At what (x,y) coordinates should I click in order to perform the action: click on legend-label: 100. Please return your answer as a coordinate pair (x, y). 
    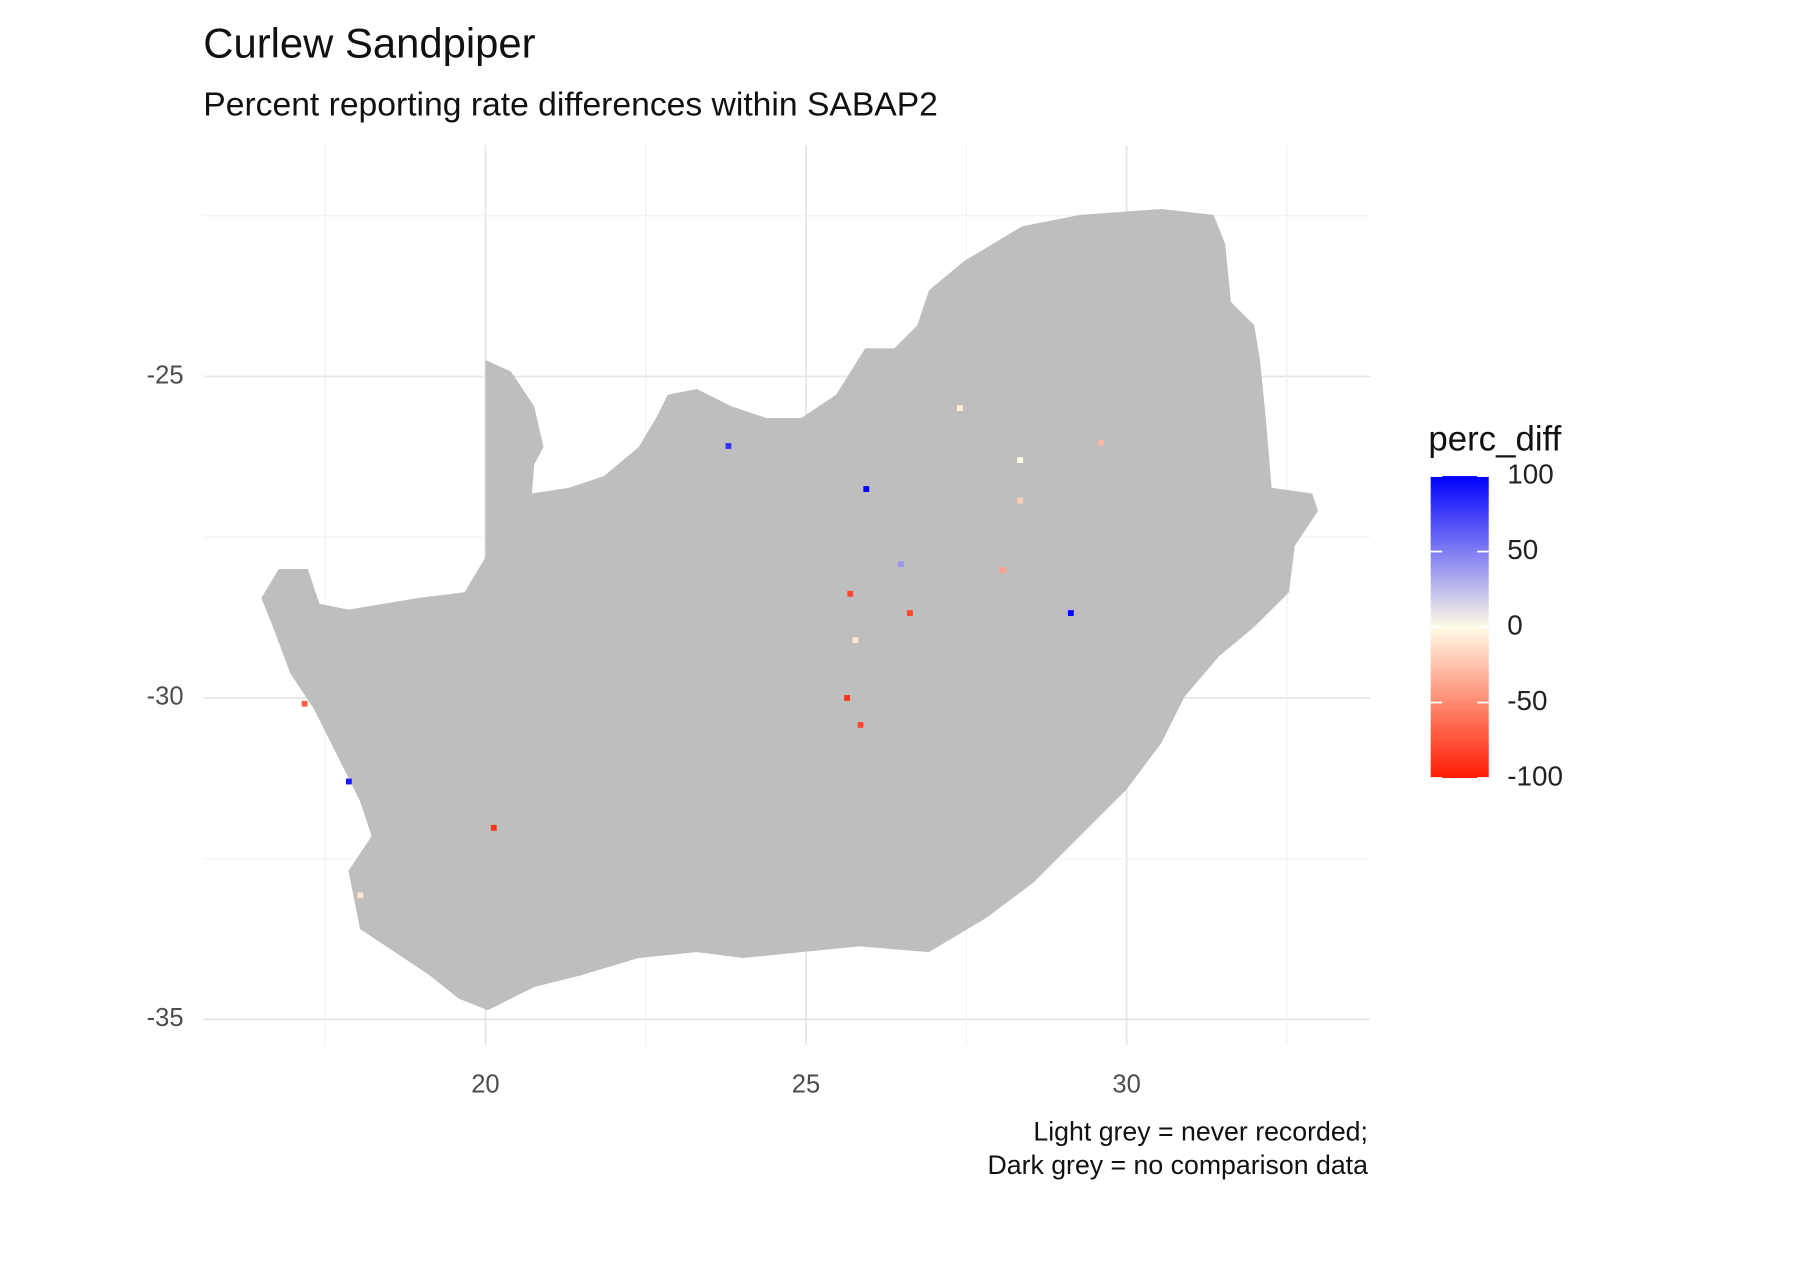
    Looking at the image, I should click on (1530, 473).